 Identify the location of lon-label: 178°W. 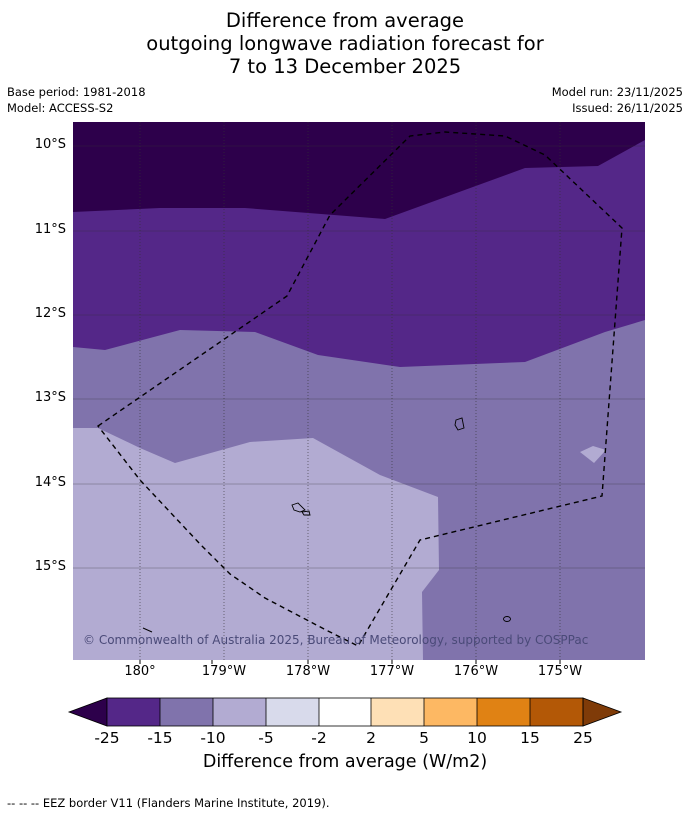
(308, 671).